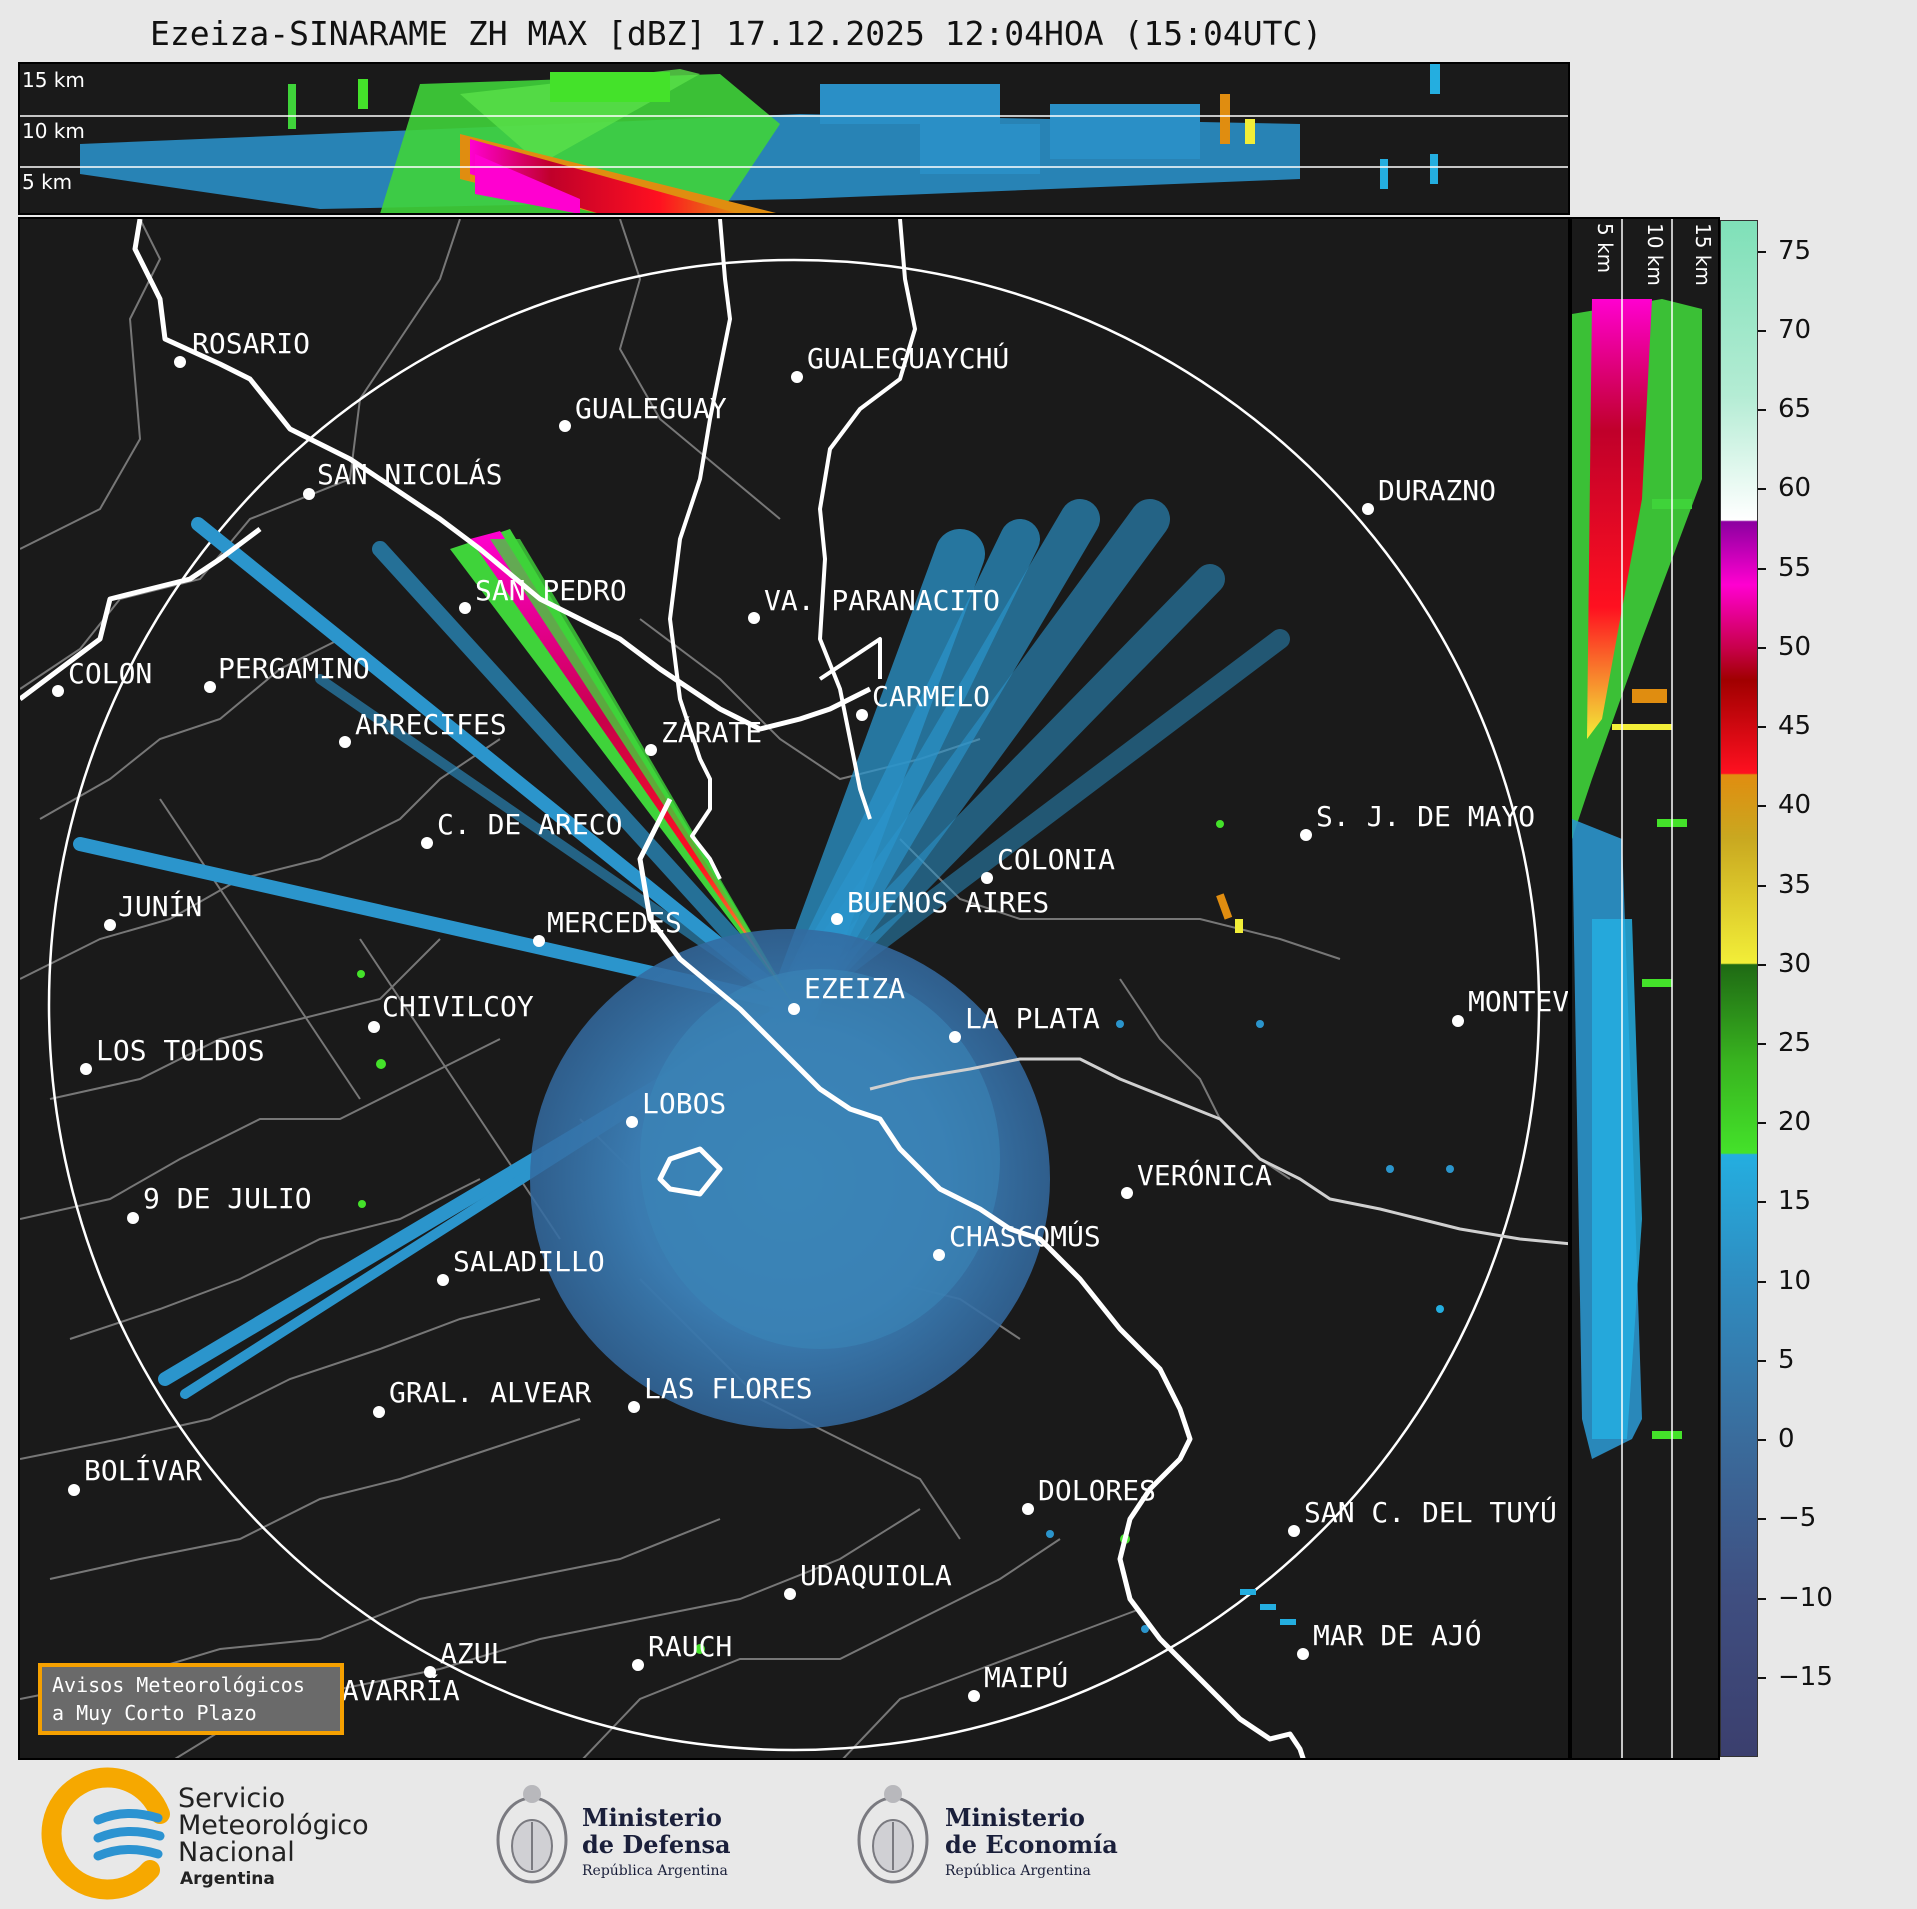 The height and width of the screenshot is (1909, 1917). Describe the element at coordinates (622, 767) in the screenshot. I see `convective-band-green` at that location.